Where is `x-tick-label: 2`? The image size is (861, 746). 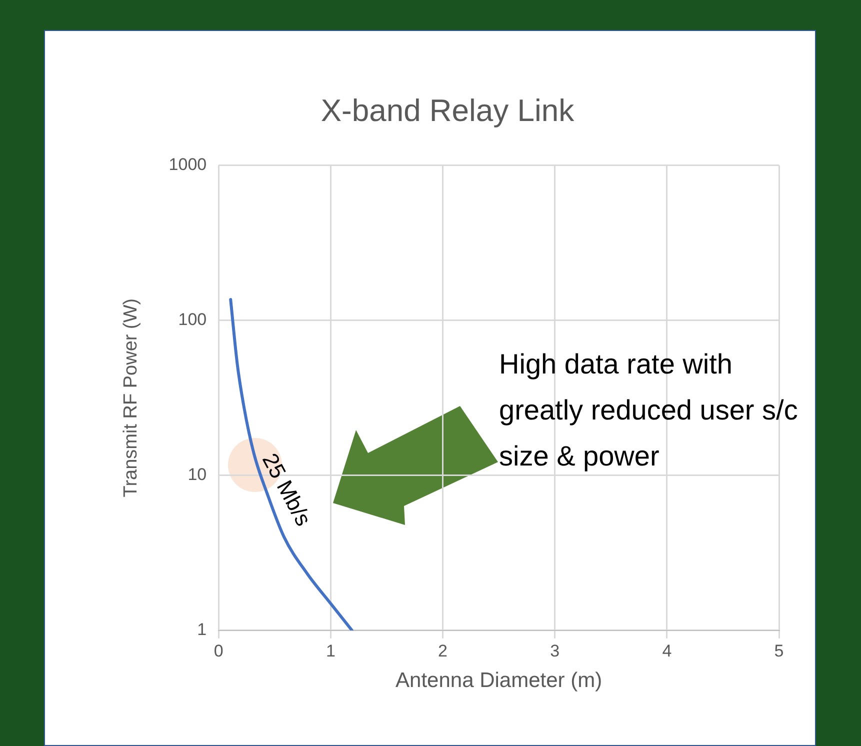
x-tick-label: 2 is located at coordinates (443, 650).